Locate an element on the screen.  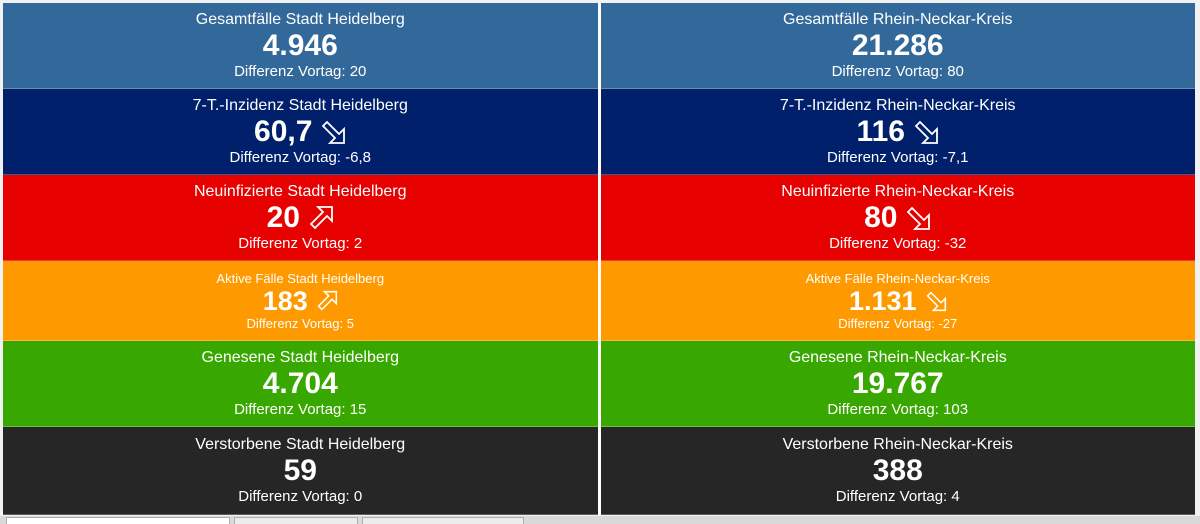
sheet-tab-bar is located at coordinates (600, 520).